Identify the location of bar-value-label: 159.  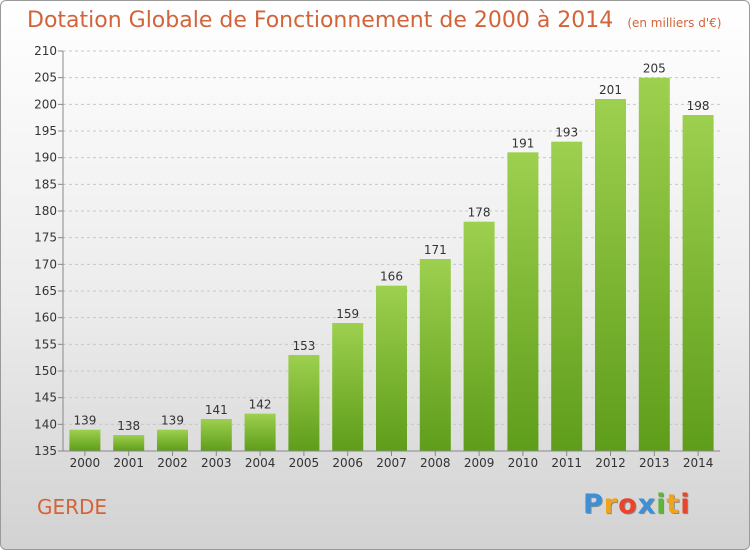
(347, 314).